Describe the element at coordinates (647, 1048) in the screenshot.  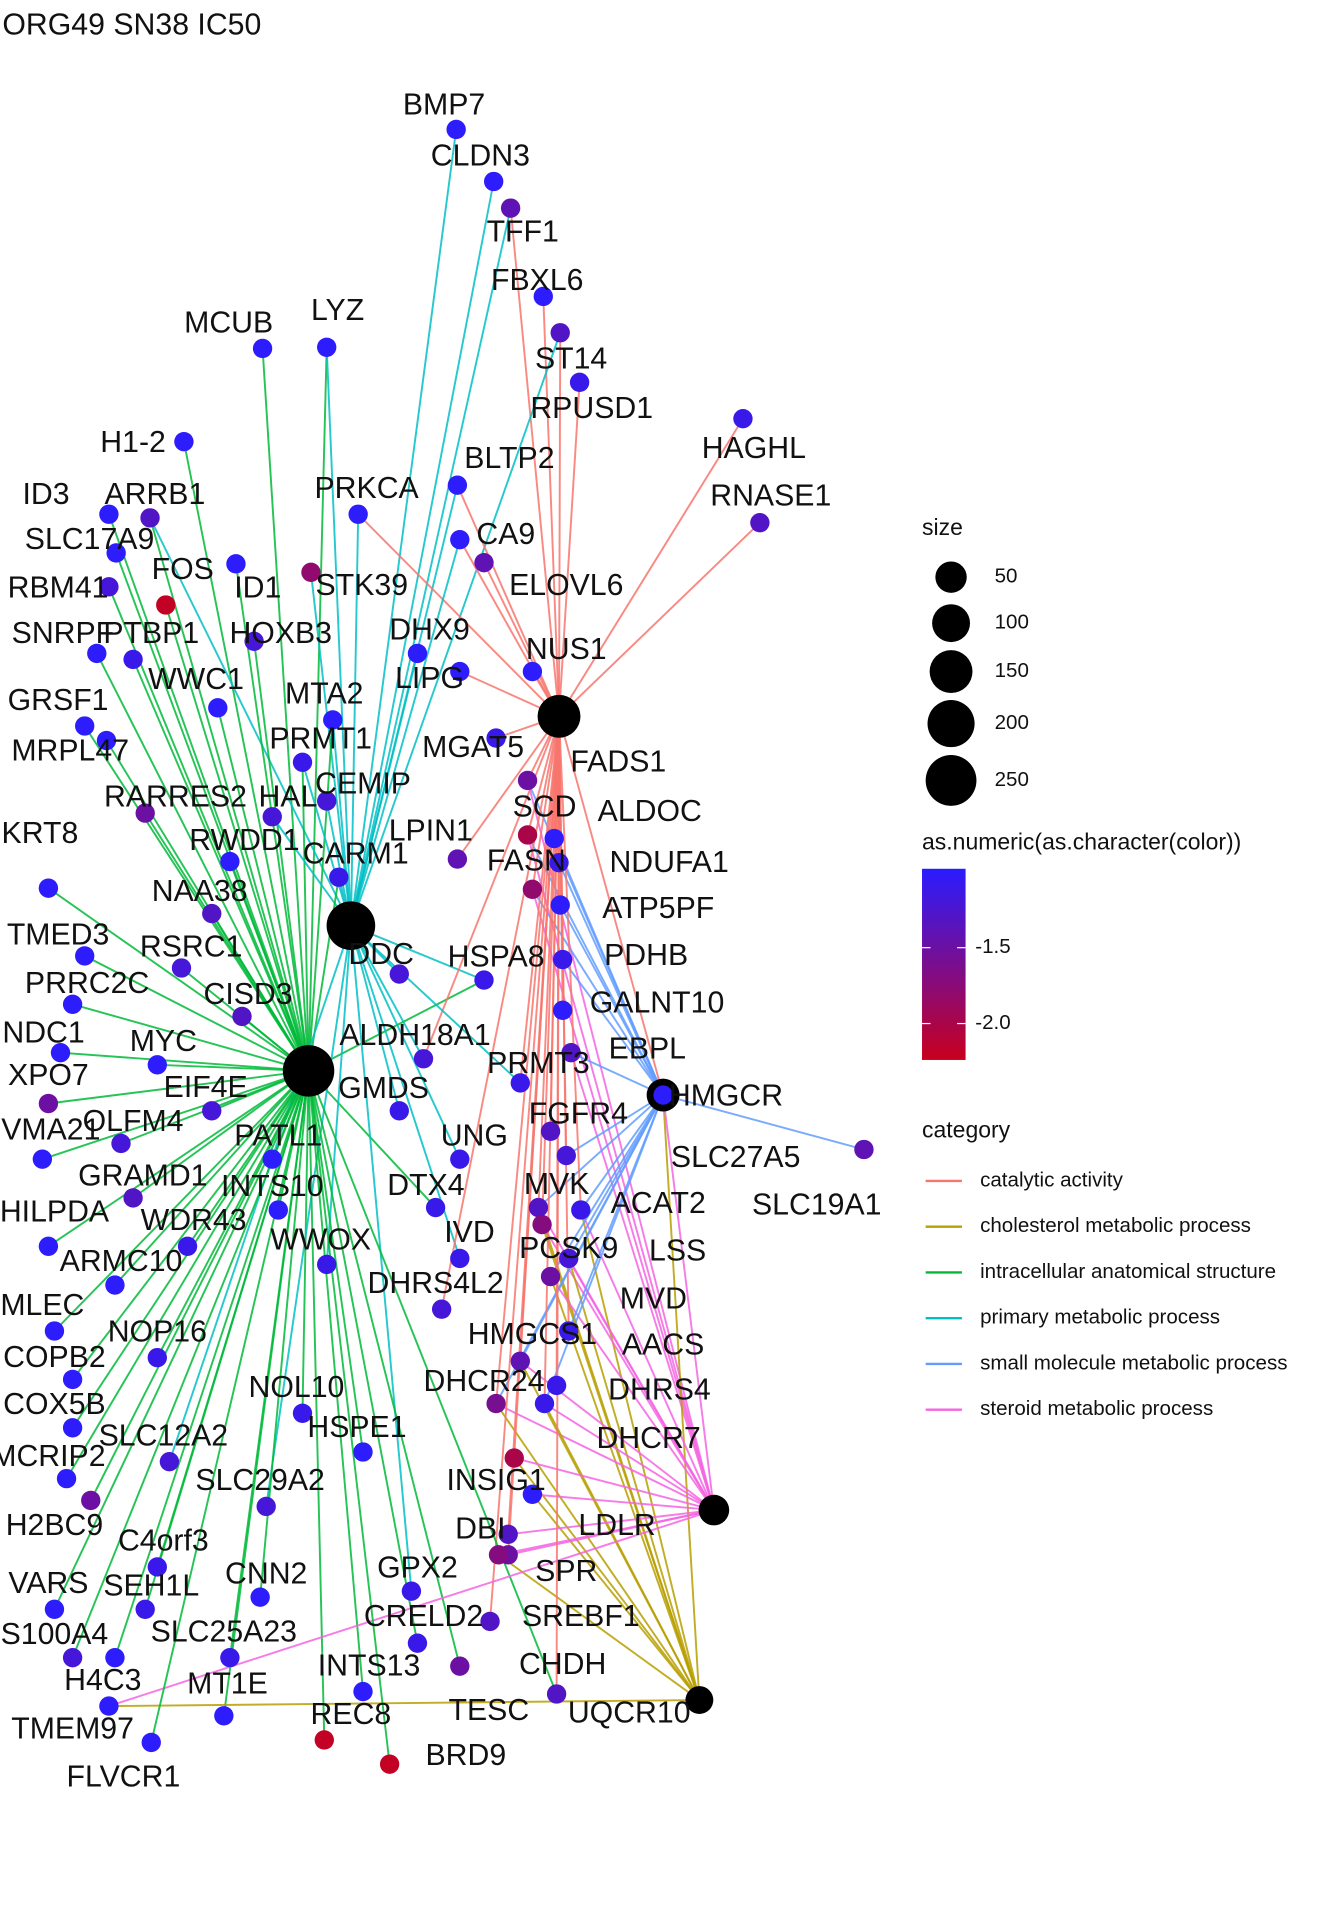
I see `gene-label: EBPL` at that location.